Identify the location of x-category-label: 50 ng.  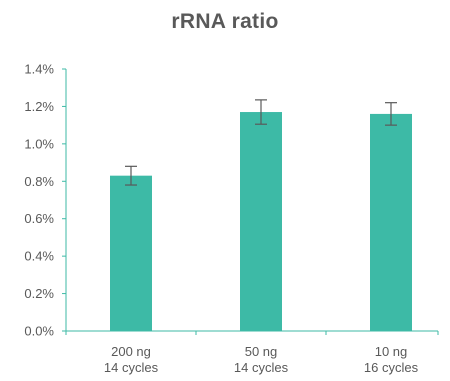
(261, 351).